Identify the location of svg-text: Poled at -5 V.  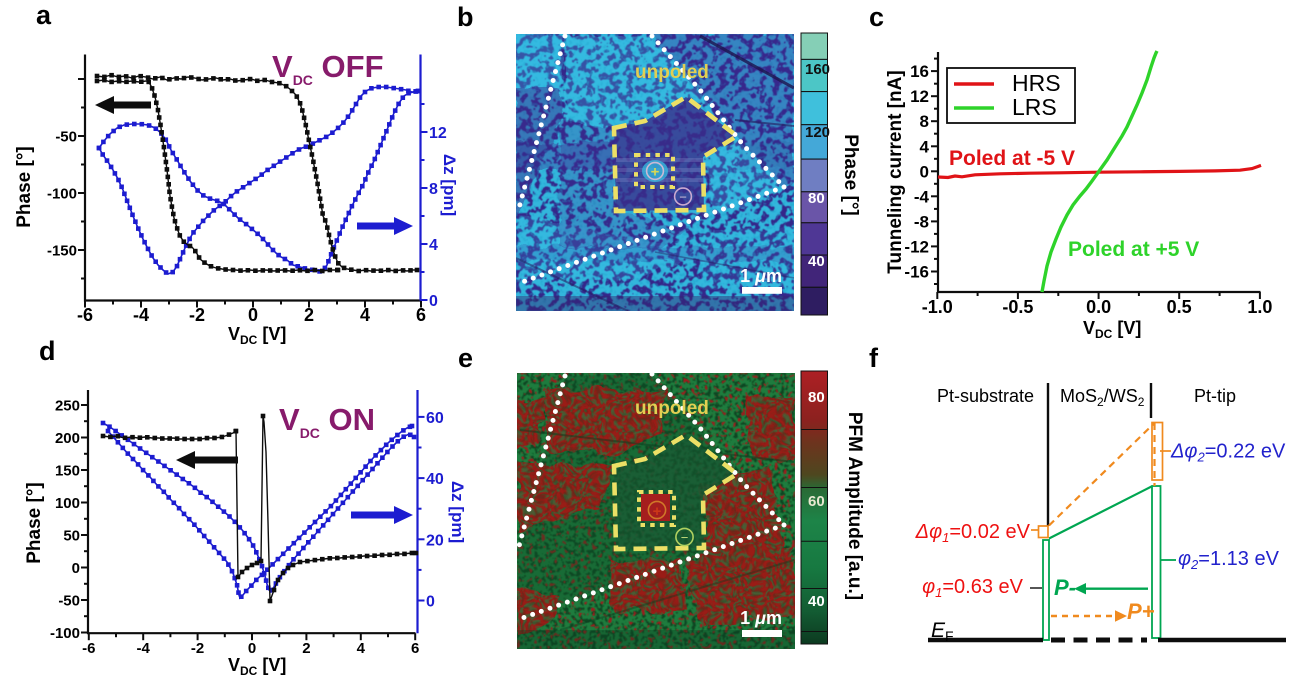
(1012, 158).